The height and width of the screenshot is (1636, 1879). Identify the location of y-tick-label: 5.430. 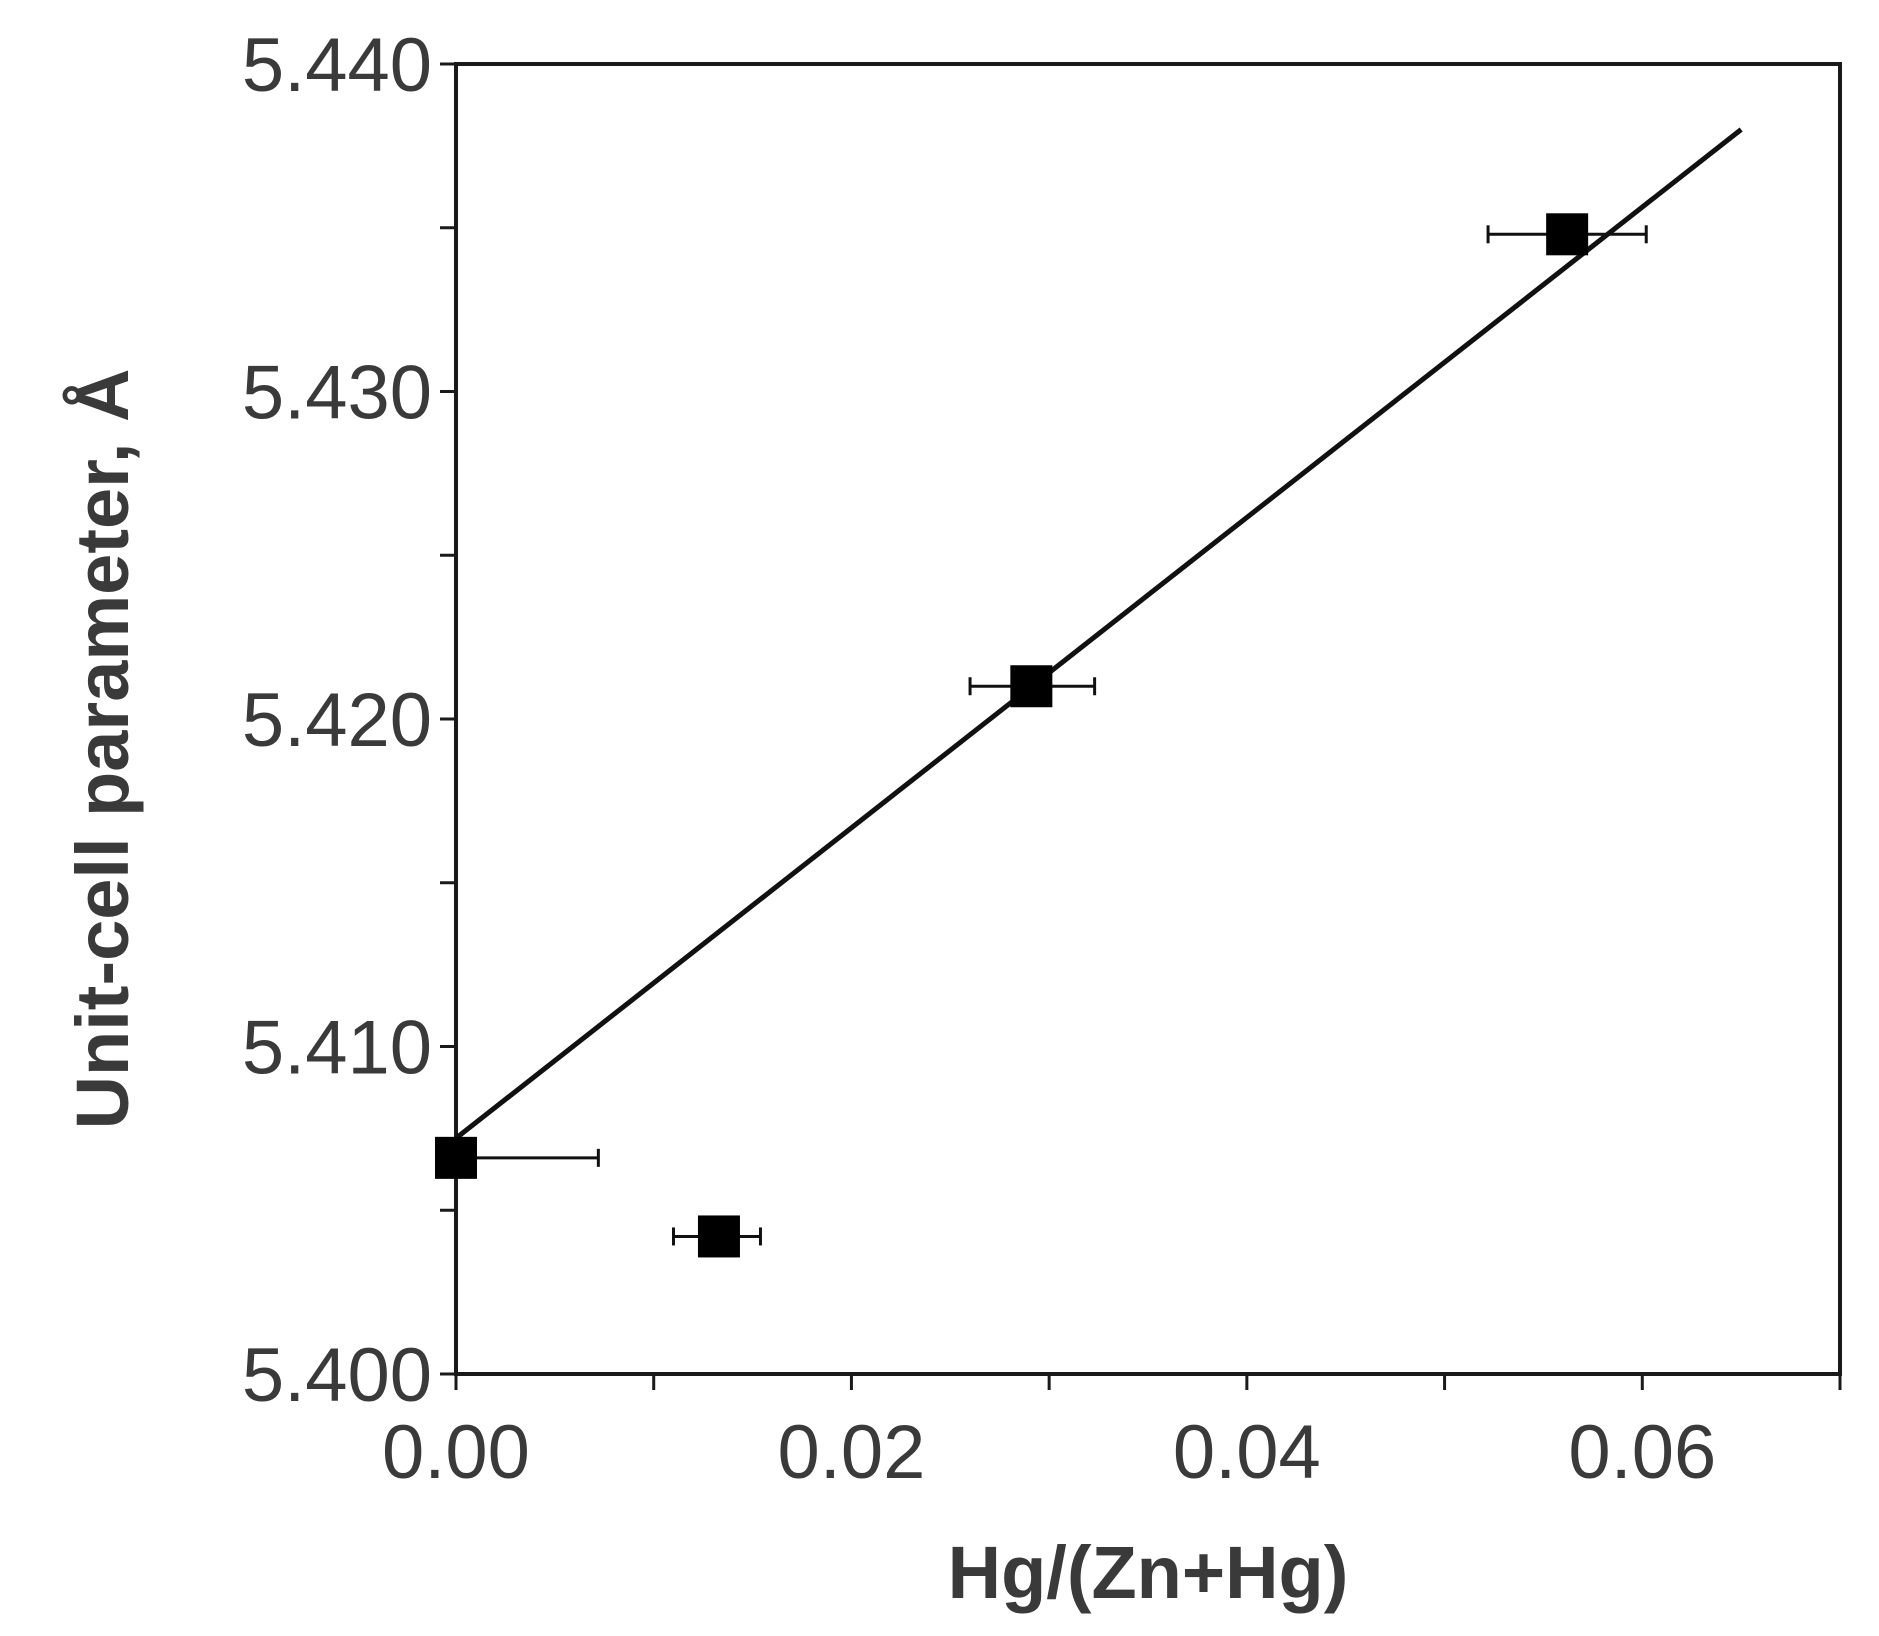
(337, 393).